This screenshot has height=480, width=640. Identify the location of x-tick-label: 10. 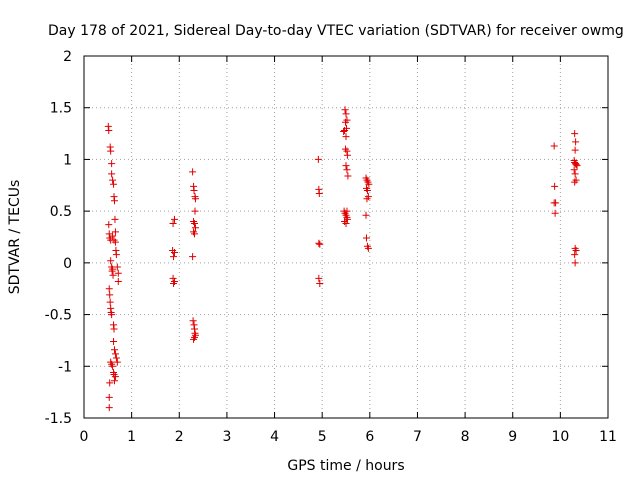
(560, 437).